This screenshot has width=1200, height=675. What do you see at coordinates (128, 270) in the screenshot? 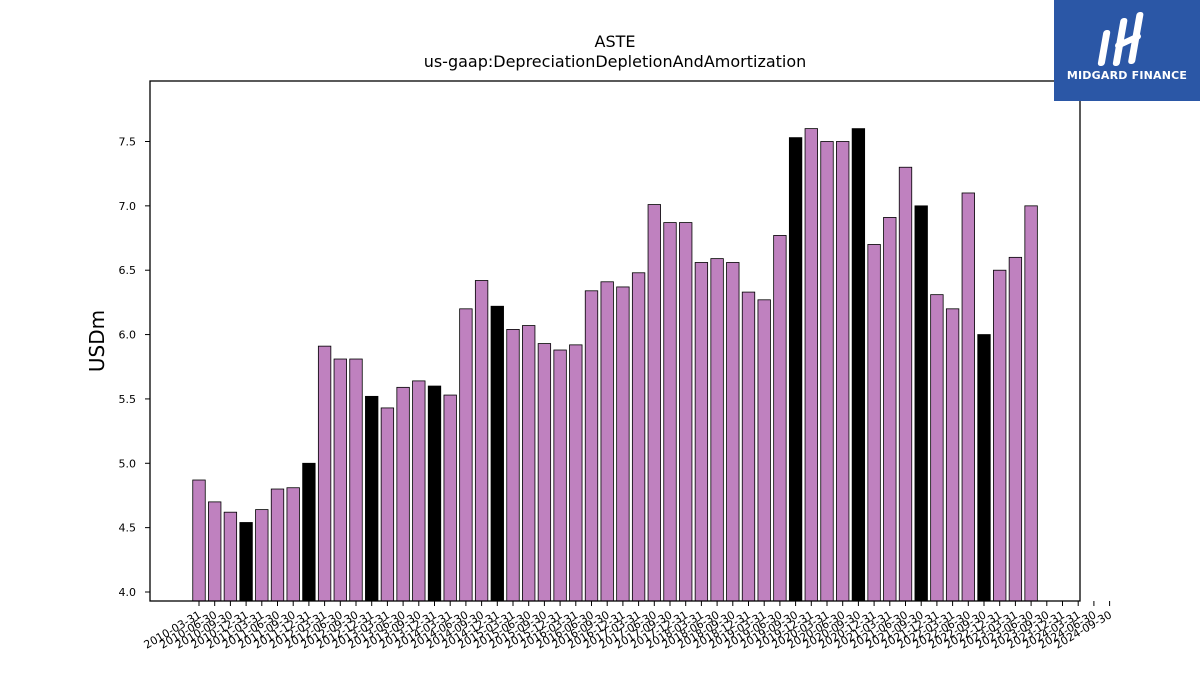
I see `y-tick-label: 6.5` at bounding box center [128, 270].